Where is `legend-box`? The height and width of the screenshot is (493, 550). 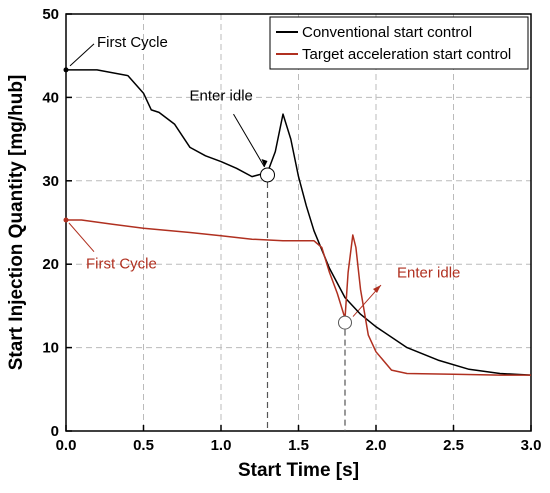 legend-box is located at coordinates (399, 43).